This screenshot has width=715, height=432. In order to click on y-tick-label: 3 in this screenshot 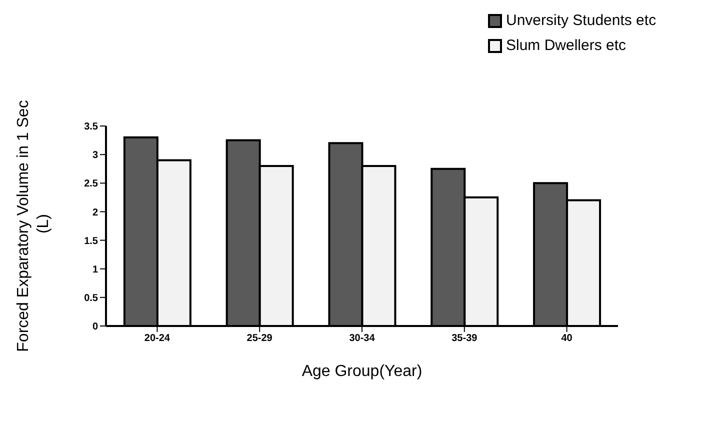, I will do `click(95, 156)`.